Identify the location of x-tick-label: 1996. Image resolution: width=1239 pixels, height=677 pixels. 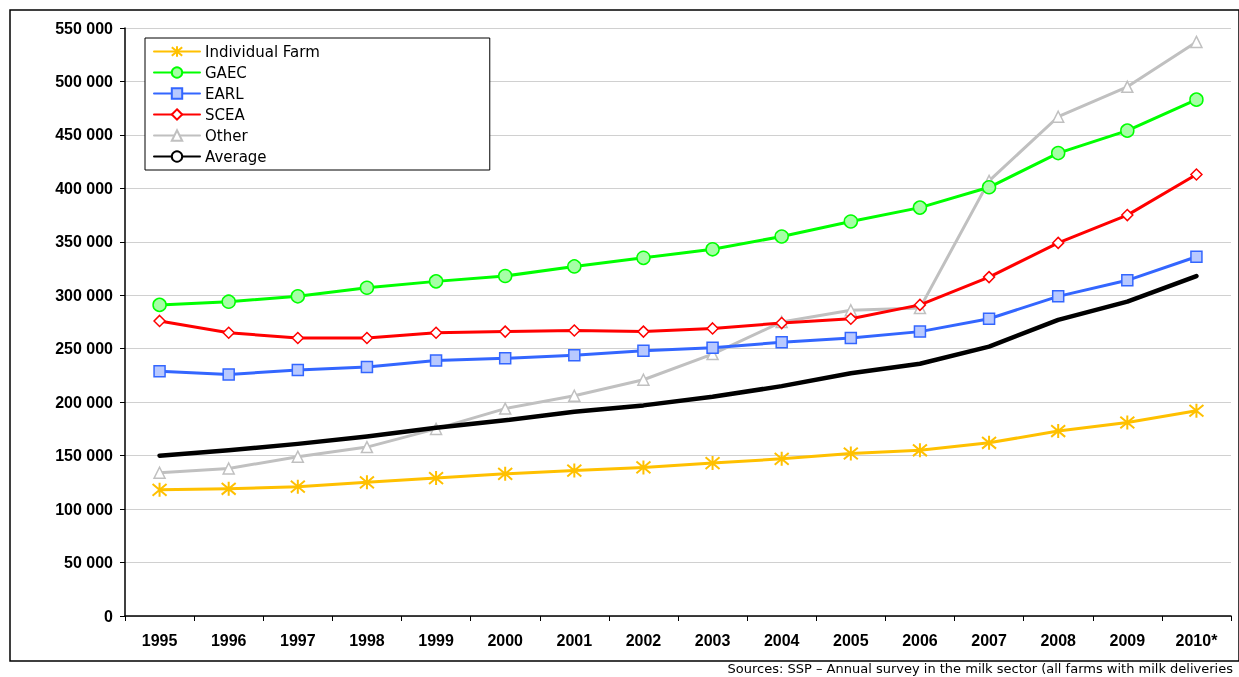
(228, 640).